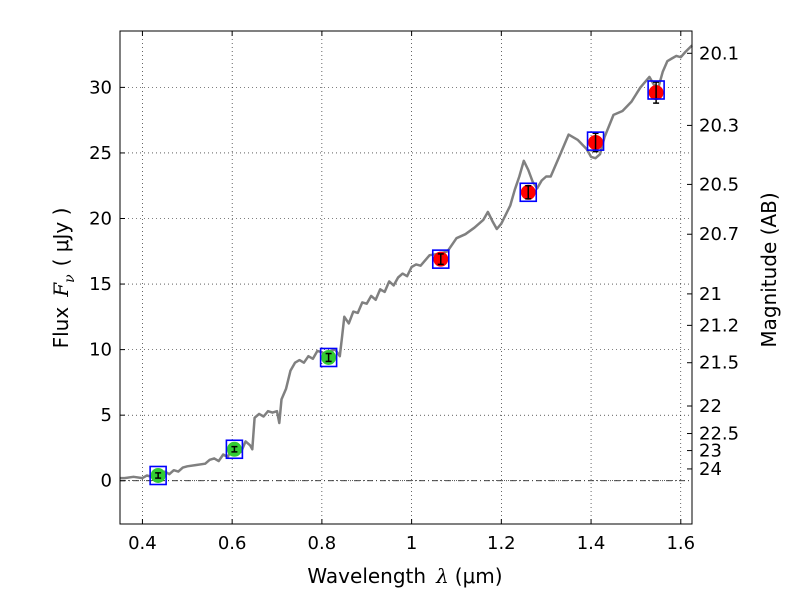 The height and width of the screenshot is (600, 800). Describe the element at coordinates (710, 406) in the screenshot. I see `magnitude-tick-label: 22` at that location.